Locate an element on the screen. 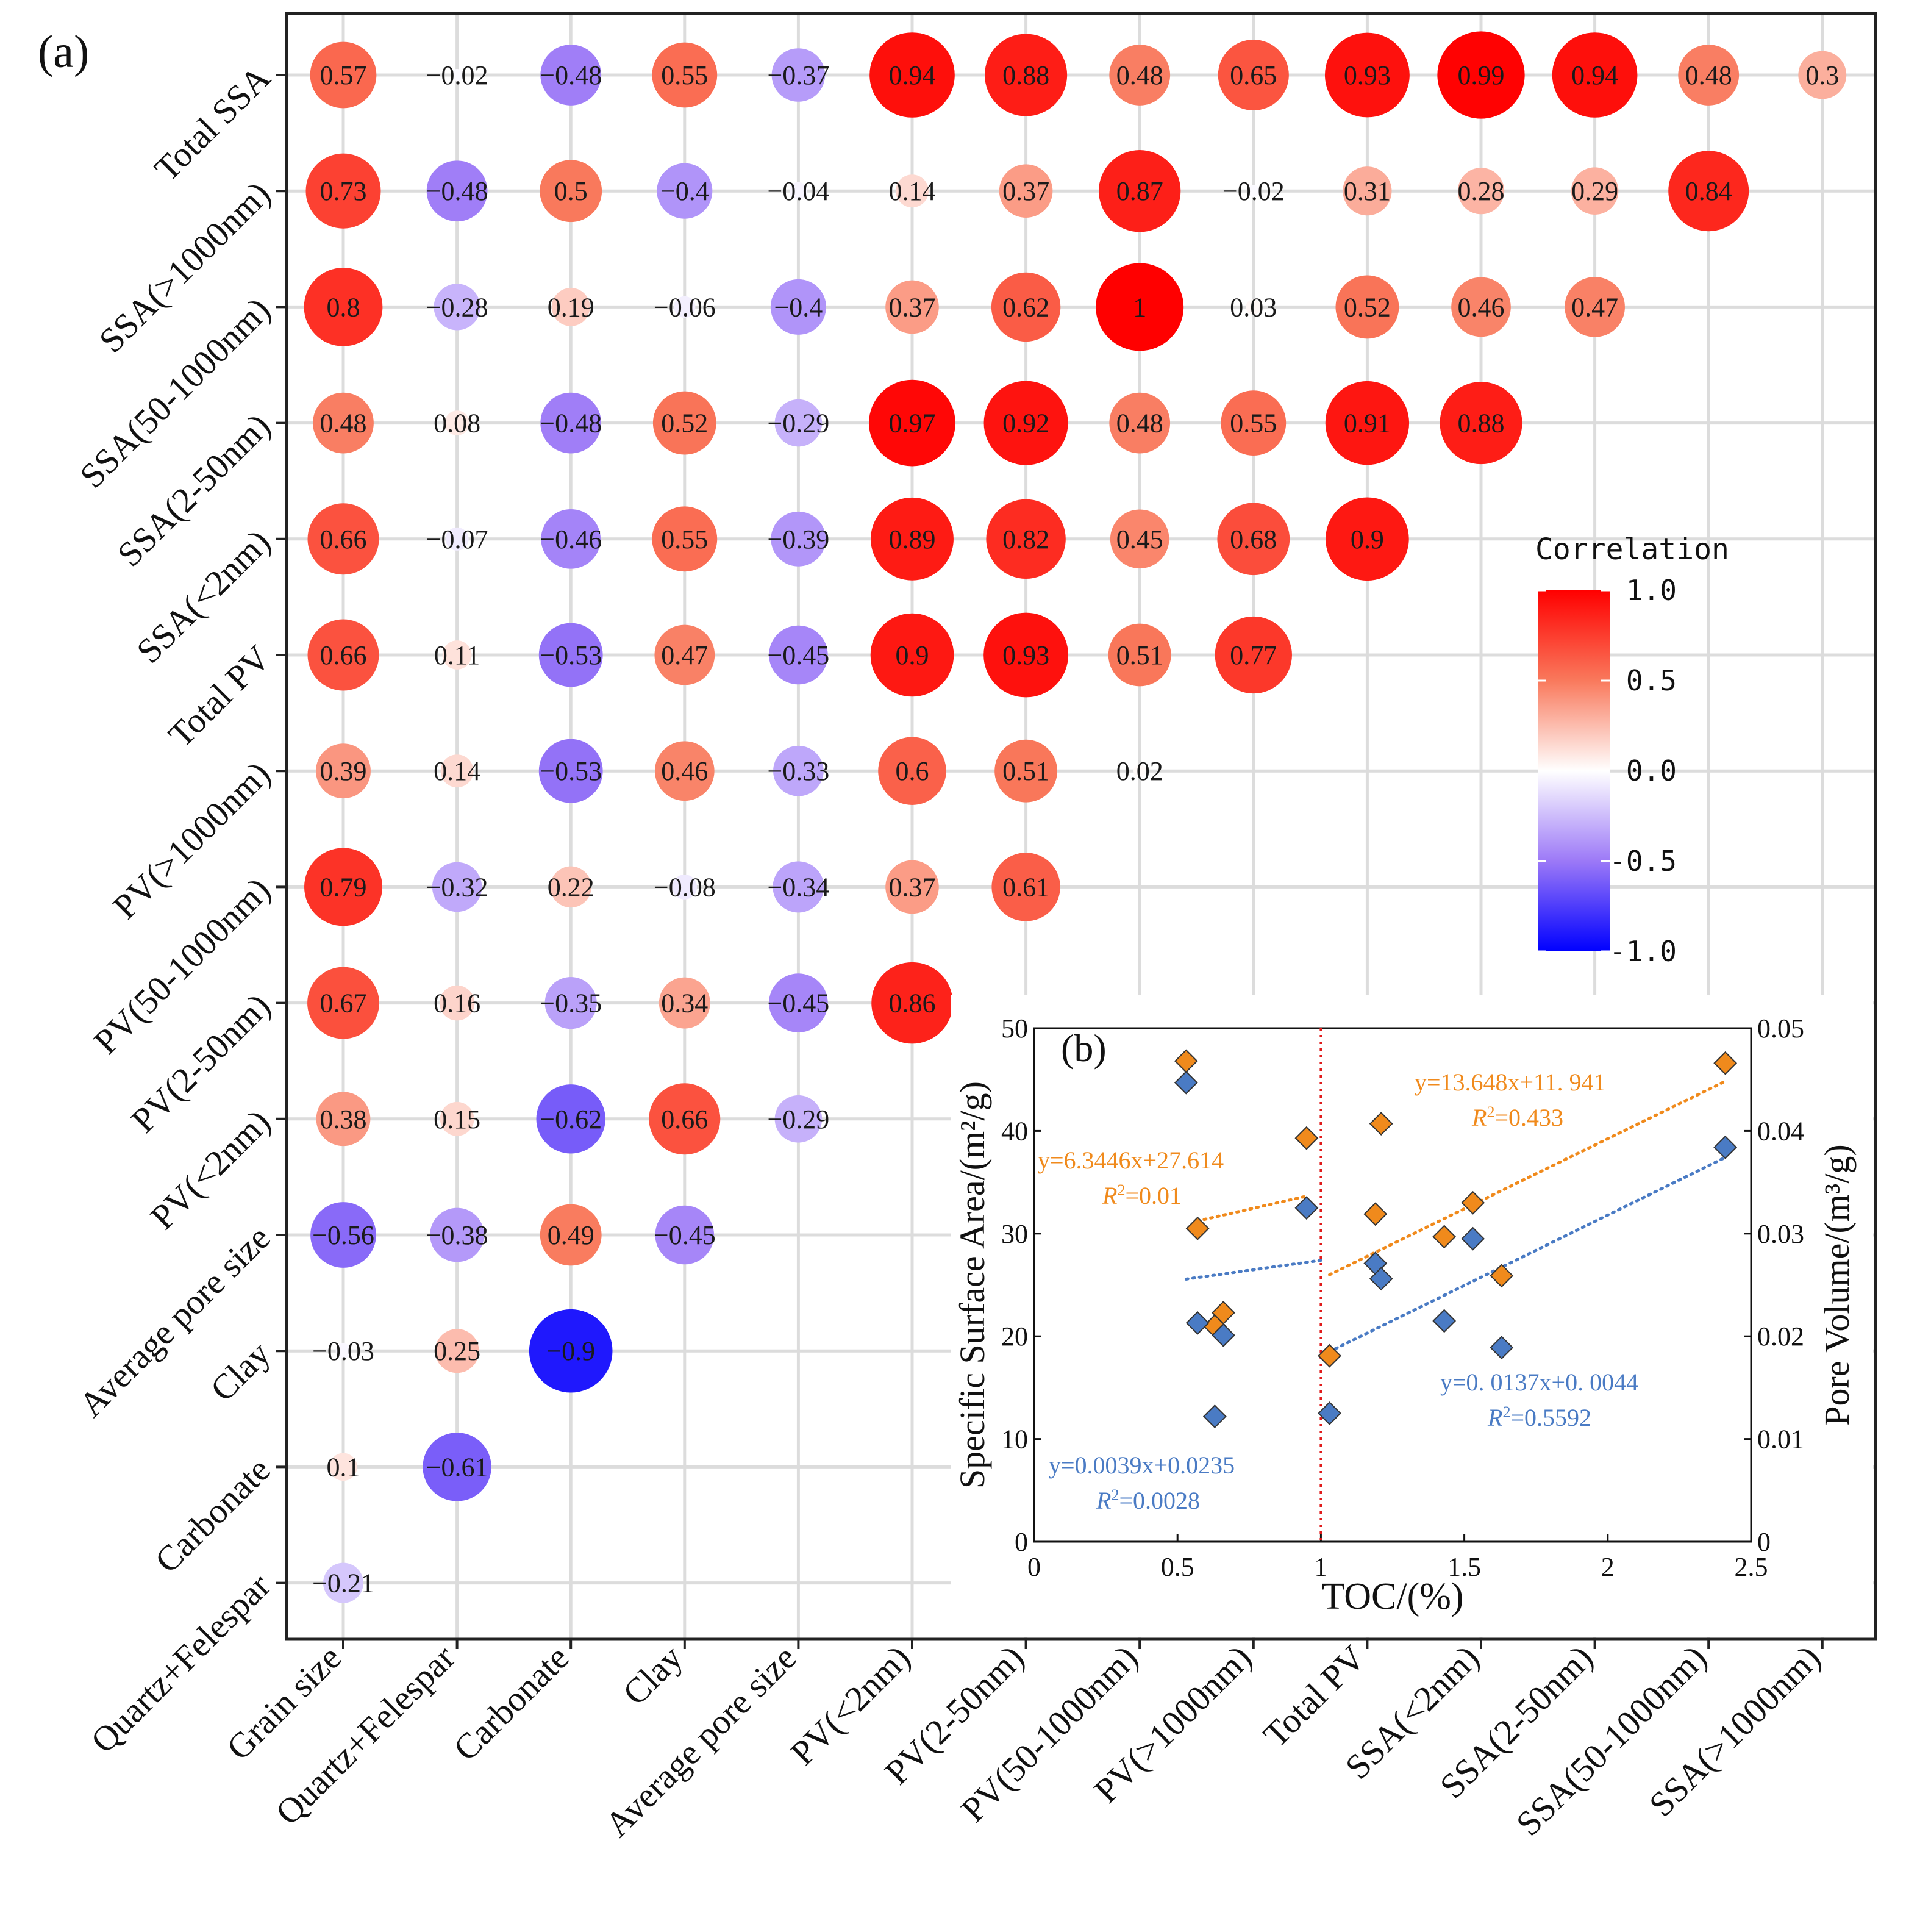 This screenshot has width=1906, height=1932. panel-a-label: (a) is located at coordinates (64, 51).